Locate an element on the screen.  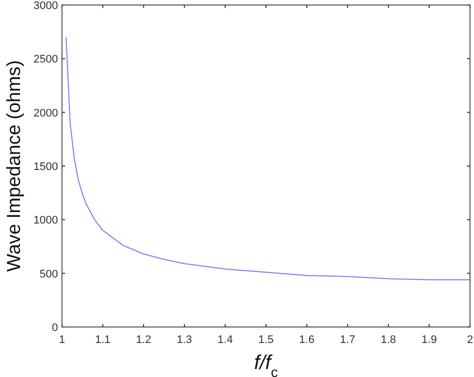
x-tick-label: 1.4 is located at coordinates (225, 340).